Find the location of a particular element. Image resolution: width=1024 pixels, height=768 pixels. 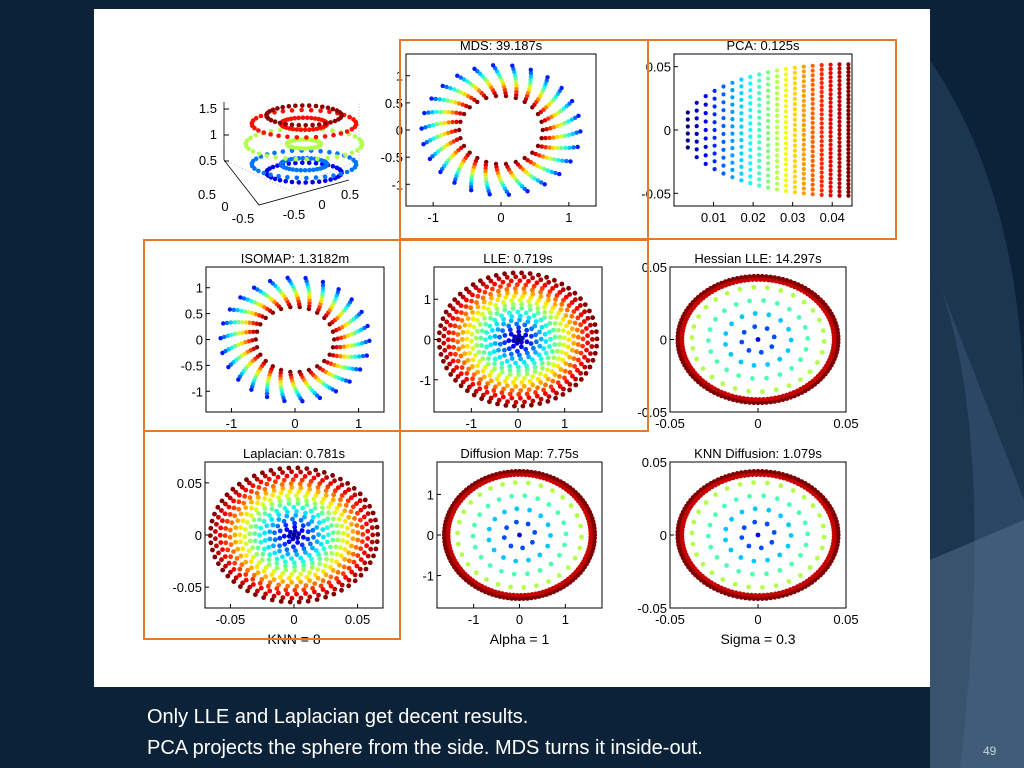

mds-y-tick-label: -0.5 is located at coordinates (392, 157).